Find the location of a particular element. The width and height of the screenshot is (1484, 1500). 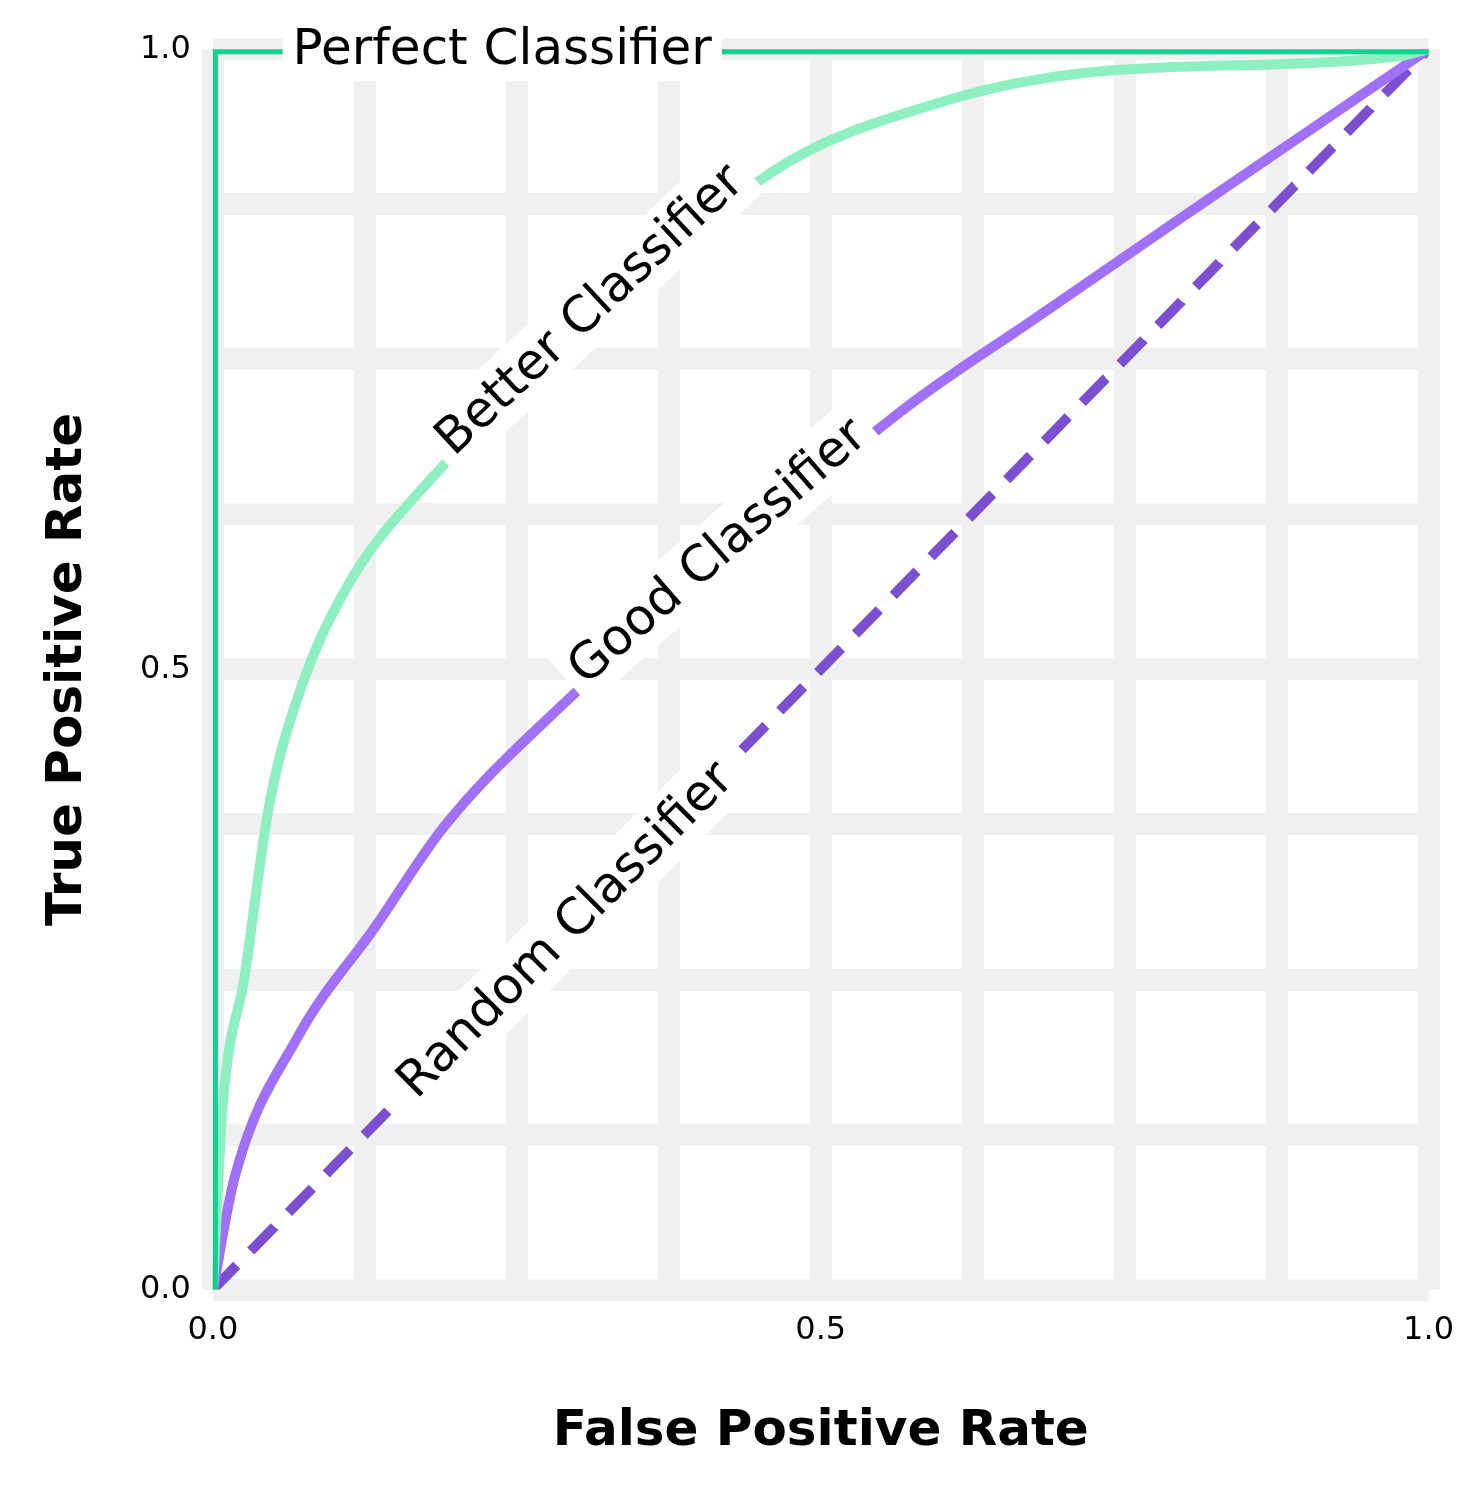

x-tick-label: 0.0 is located at coordinates (213, 1328).